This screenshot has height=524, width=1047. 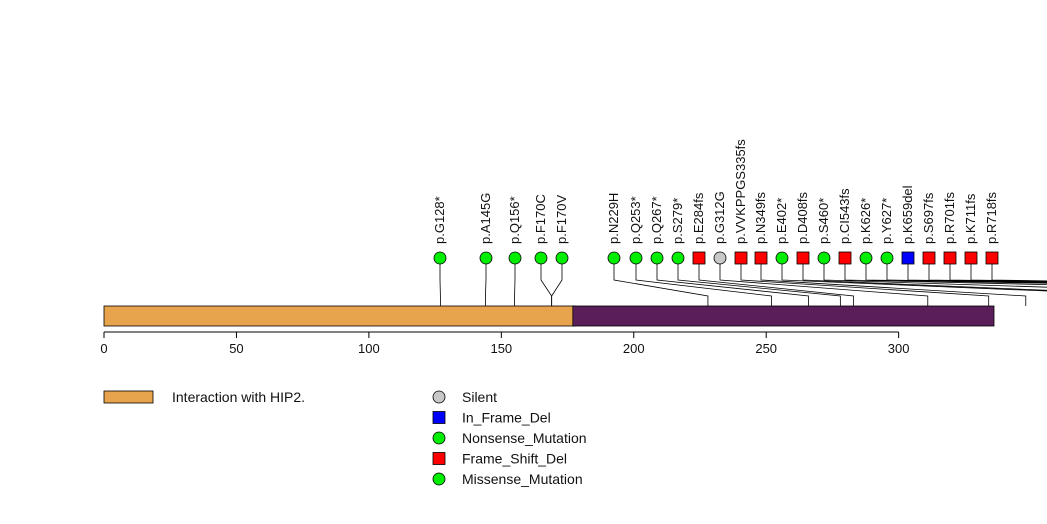 What do you see at coordinates (514, 459) in the screenshot?
I see `legend-type-label: Frame_Shift_Del` at bounding box center [514, 459].